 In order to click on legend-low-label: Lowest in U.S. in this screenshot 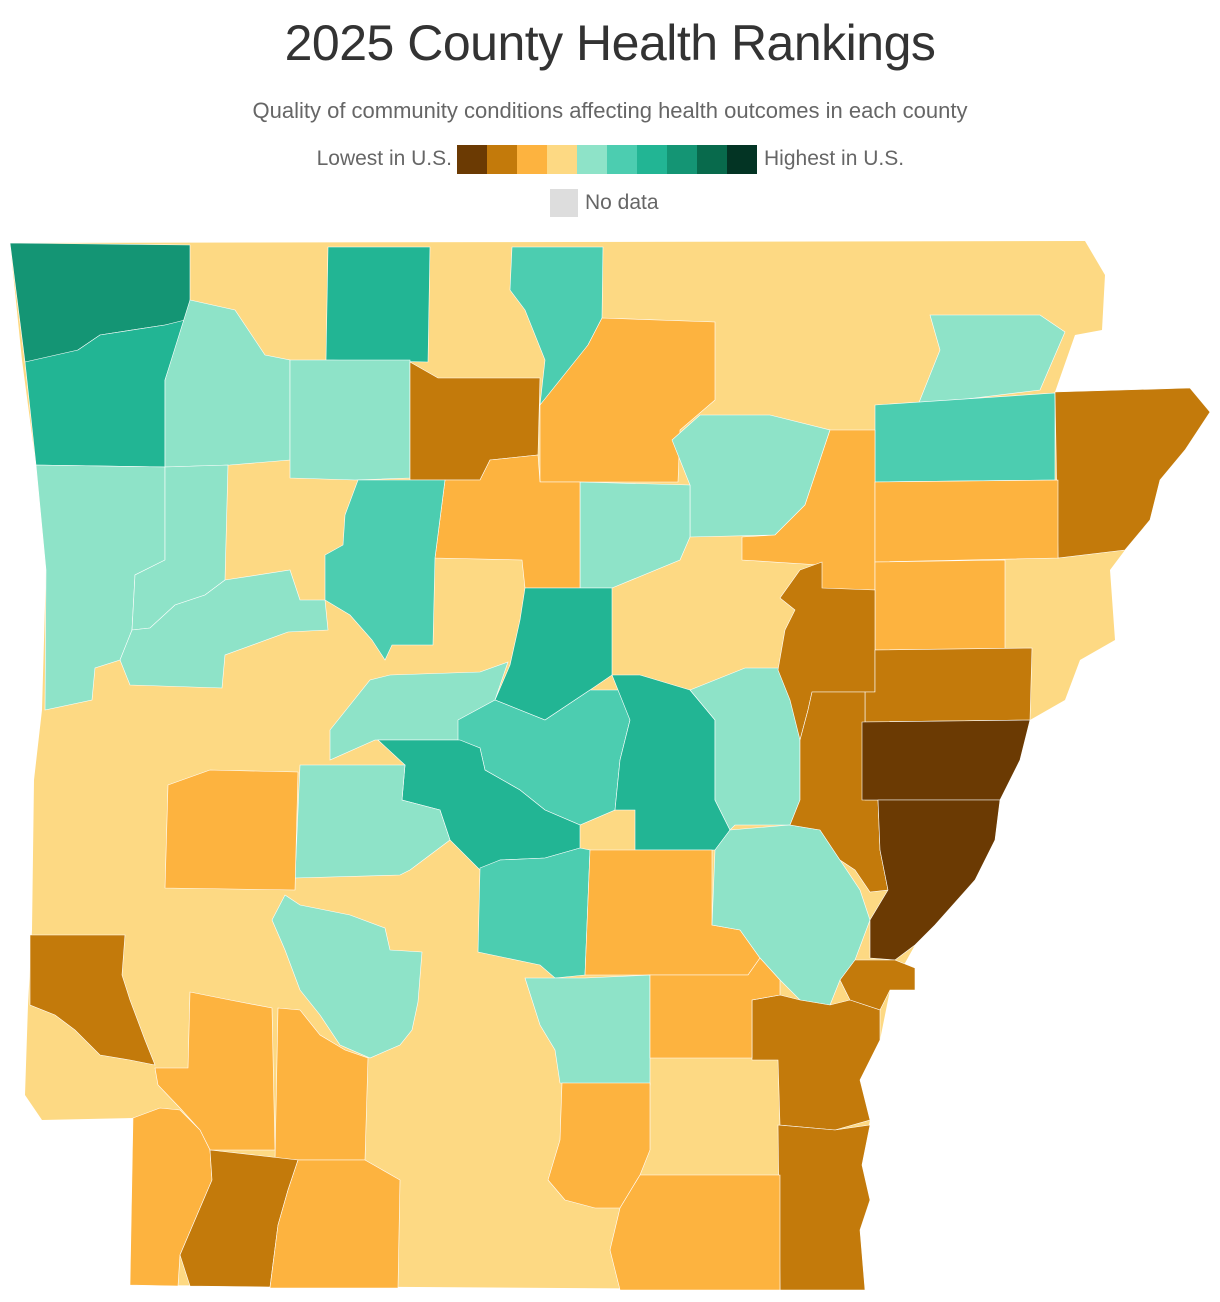, I will do `click(384, 158)`.